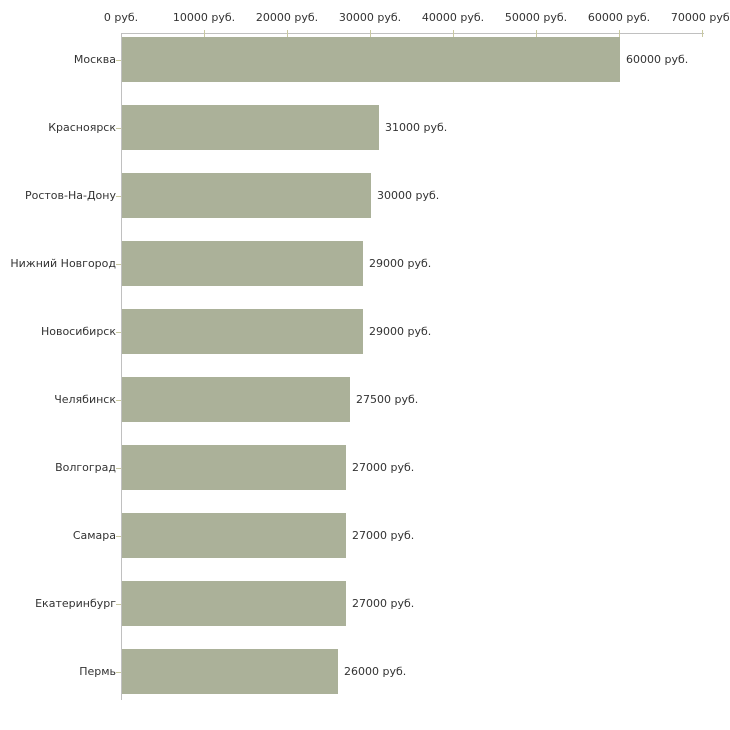  I want to click on x-axis-tick-label: 40000 руб., so click(453, 17).